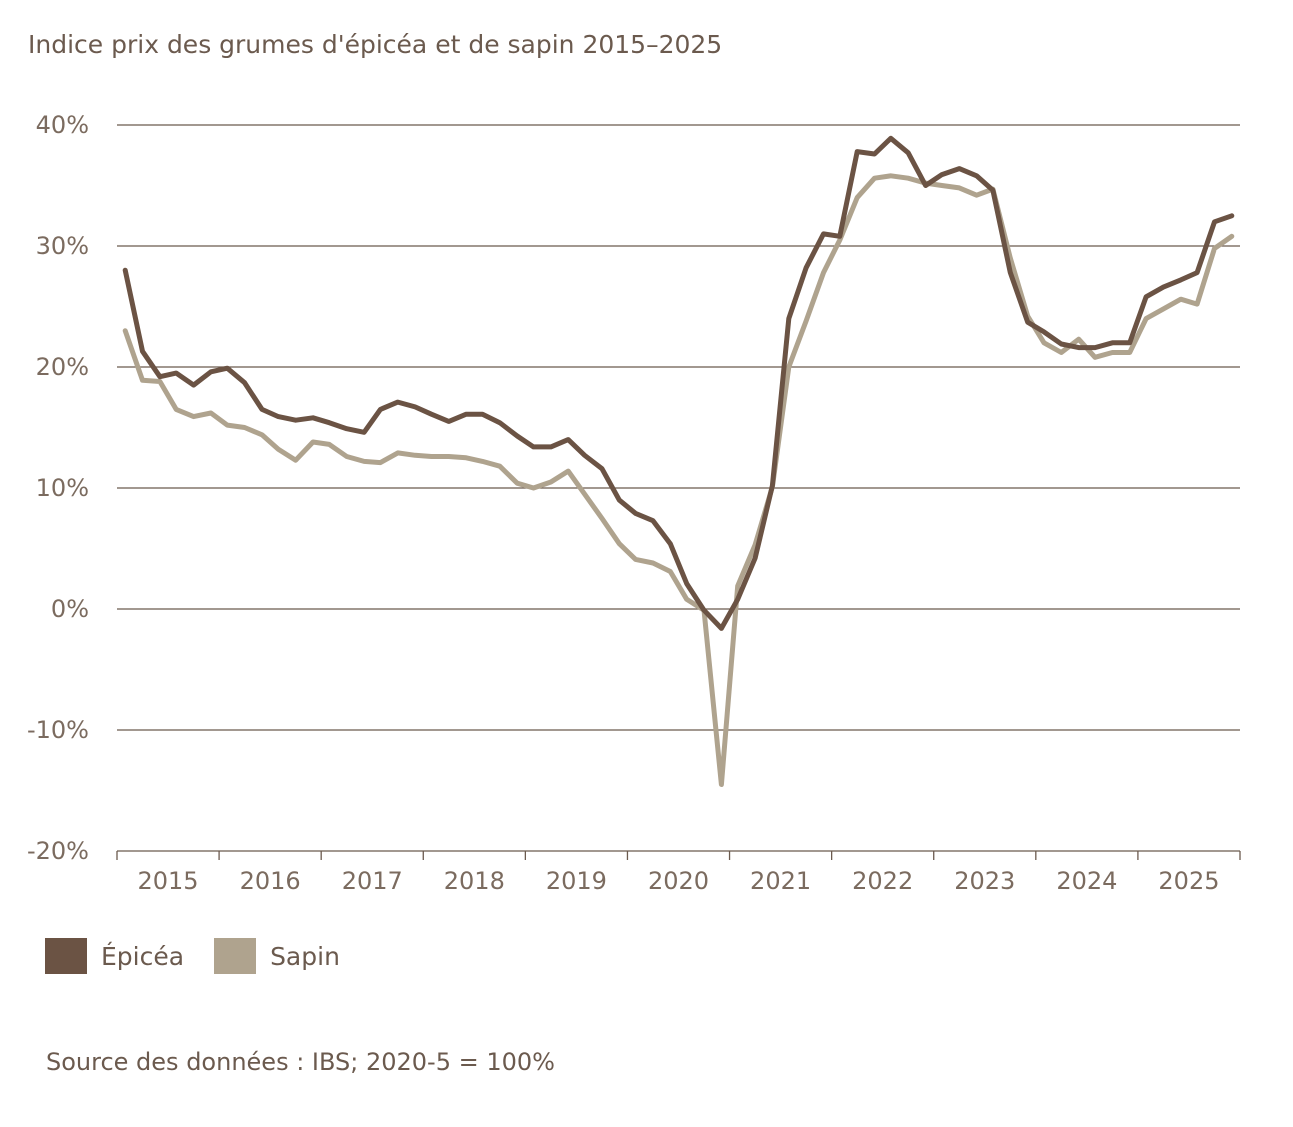 Image resolution: width=1293 pixels, height=1127 pixels. I want to click on x-tick-label: 2016, so click(270, 881).